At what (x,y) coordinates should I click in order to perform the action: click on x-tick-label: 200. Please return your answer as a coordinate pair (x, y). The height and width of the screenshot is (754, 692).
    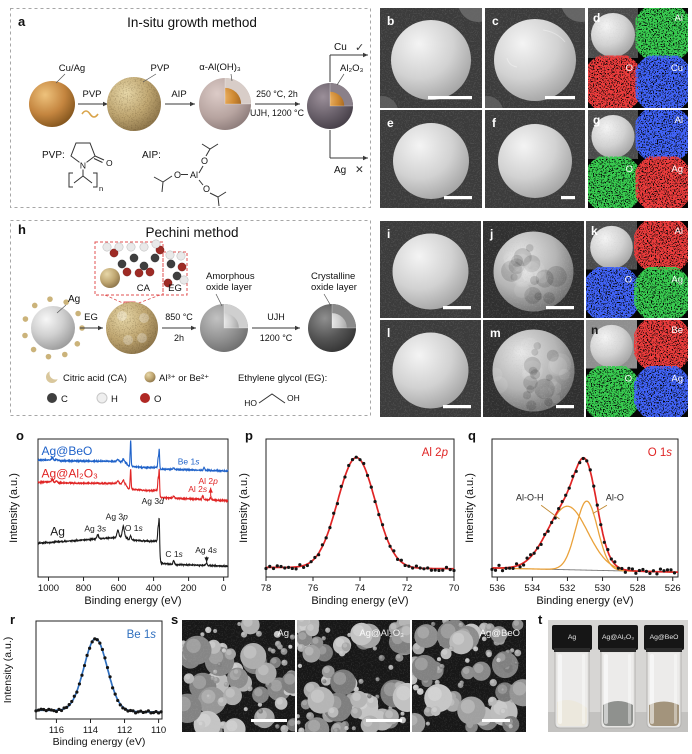
    Looking at the image, I should click on (189, 588).